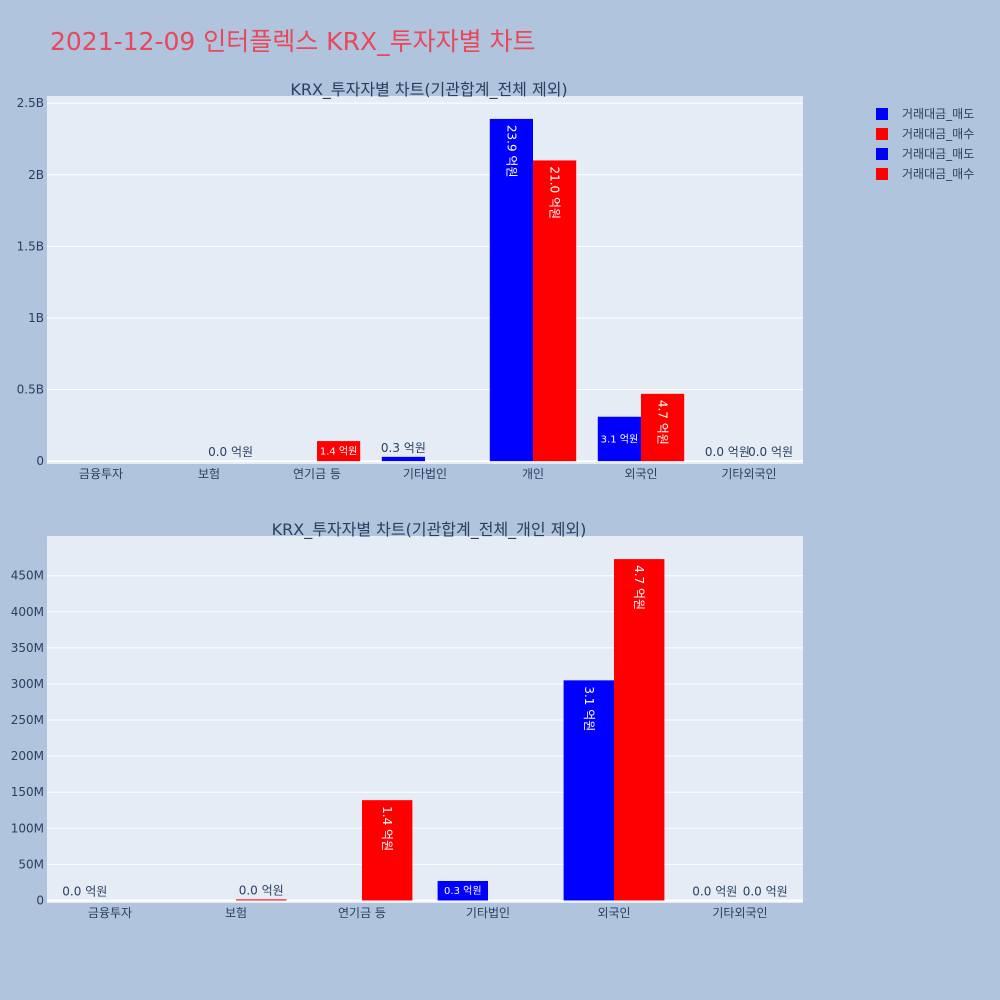 The width and height of the screenshot is (1000, 1000). I want to click on x-tick-label: 개인, so click(533, 474).